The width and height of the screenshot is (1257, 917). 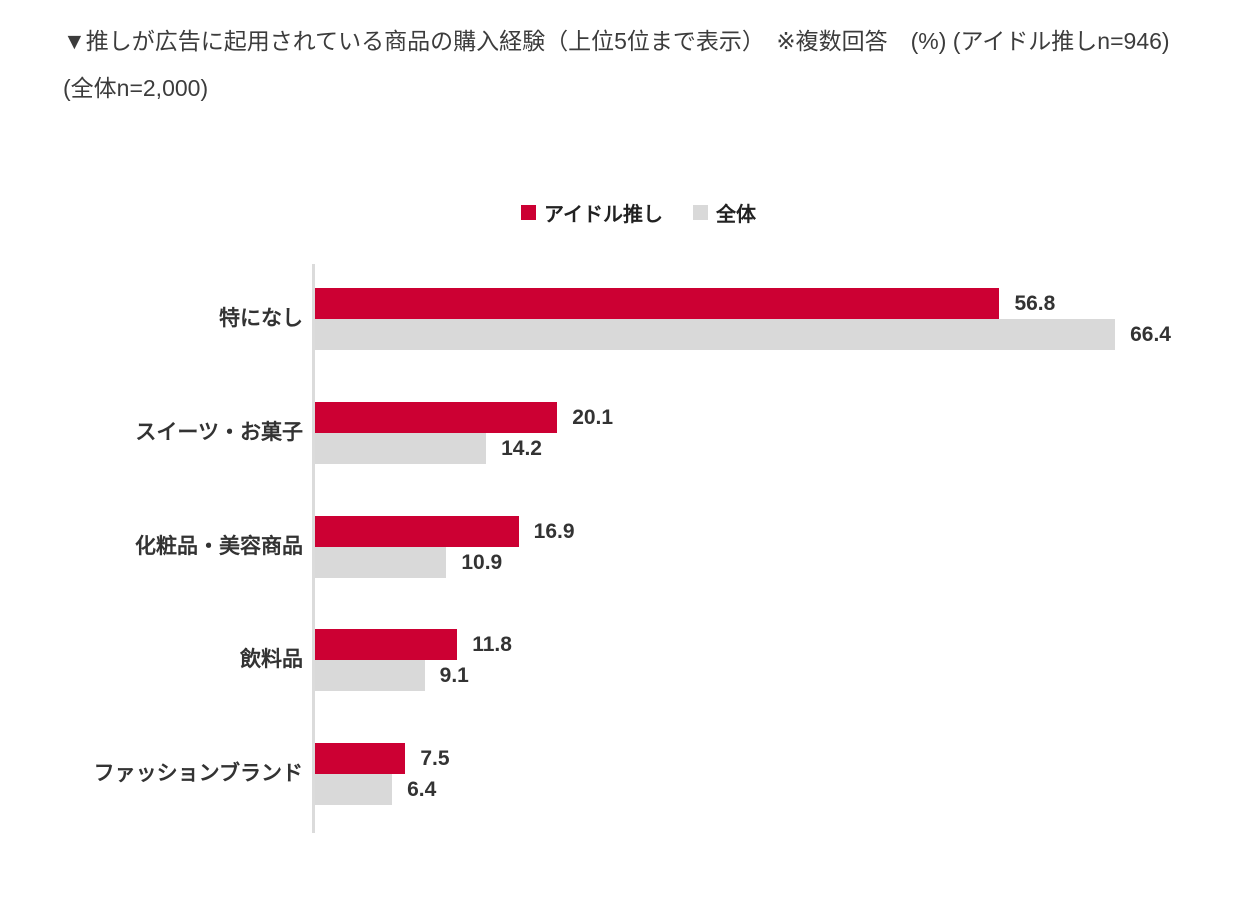 What do you see at coordinates (528, 212) in the screenshot?
I see `legend-swatch-idol-fan-icon` at bounding box center [528, 212].